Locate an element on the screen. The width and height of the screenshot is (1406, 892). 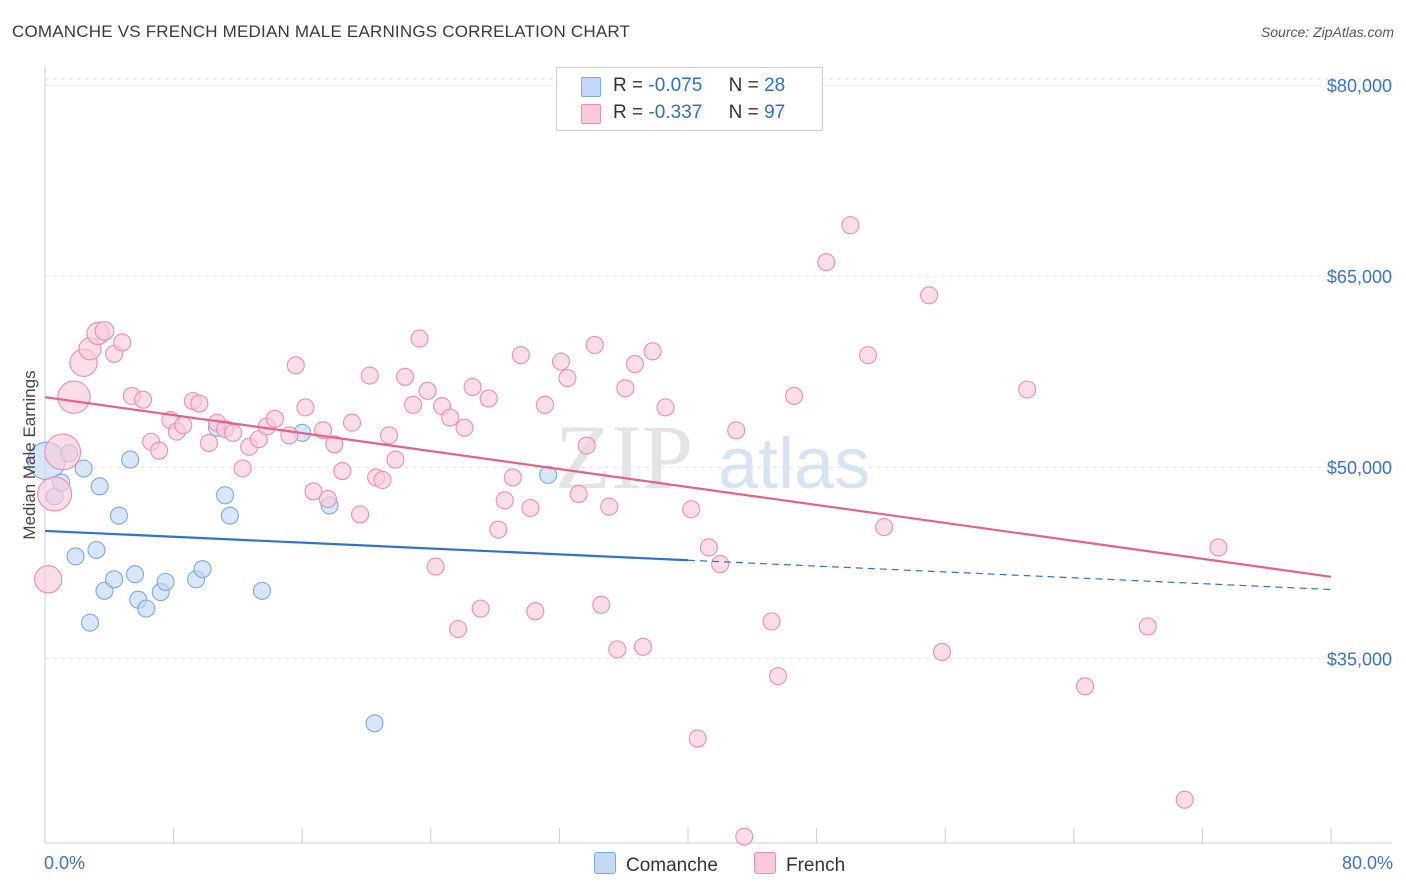
y-axis-label: Median Male Earnings is located at coordinates (29, 454).